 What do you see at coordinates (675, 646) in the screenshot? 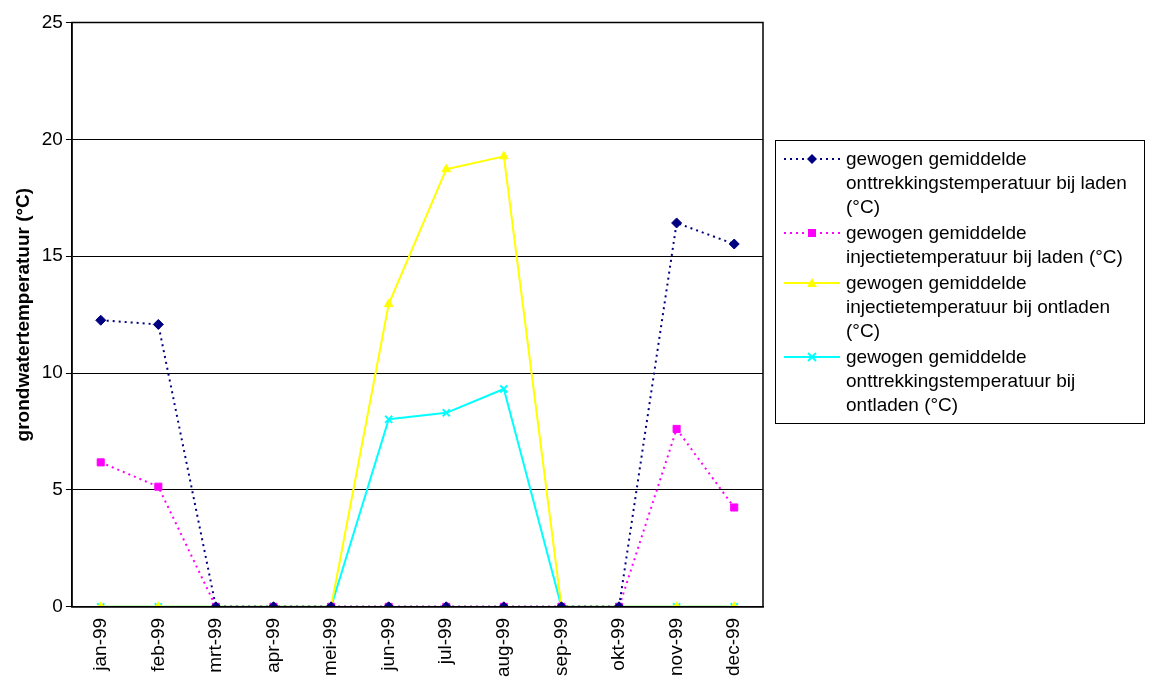
I see `x-tick-label: nov-99` at bounding box center [675, 646].